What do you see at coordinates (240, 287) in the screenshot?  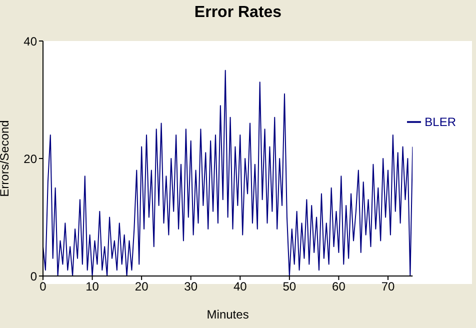 I see `x-tick-label: 40` at bounding box center [240, 287].